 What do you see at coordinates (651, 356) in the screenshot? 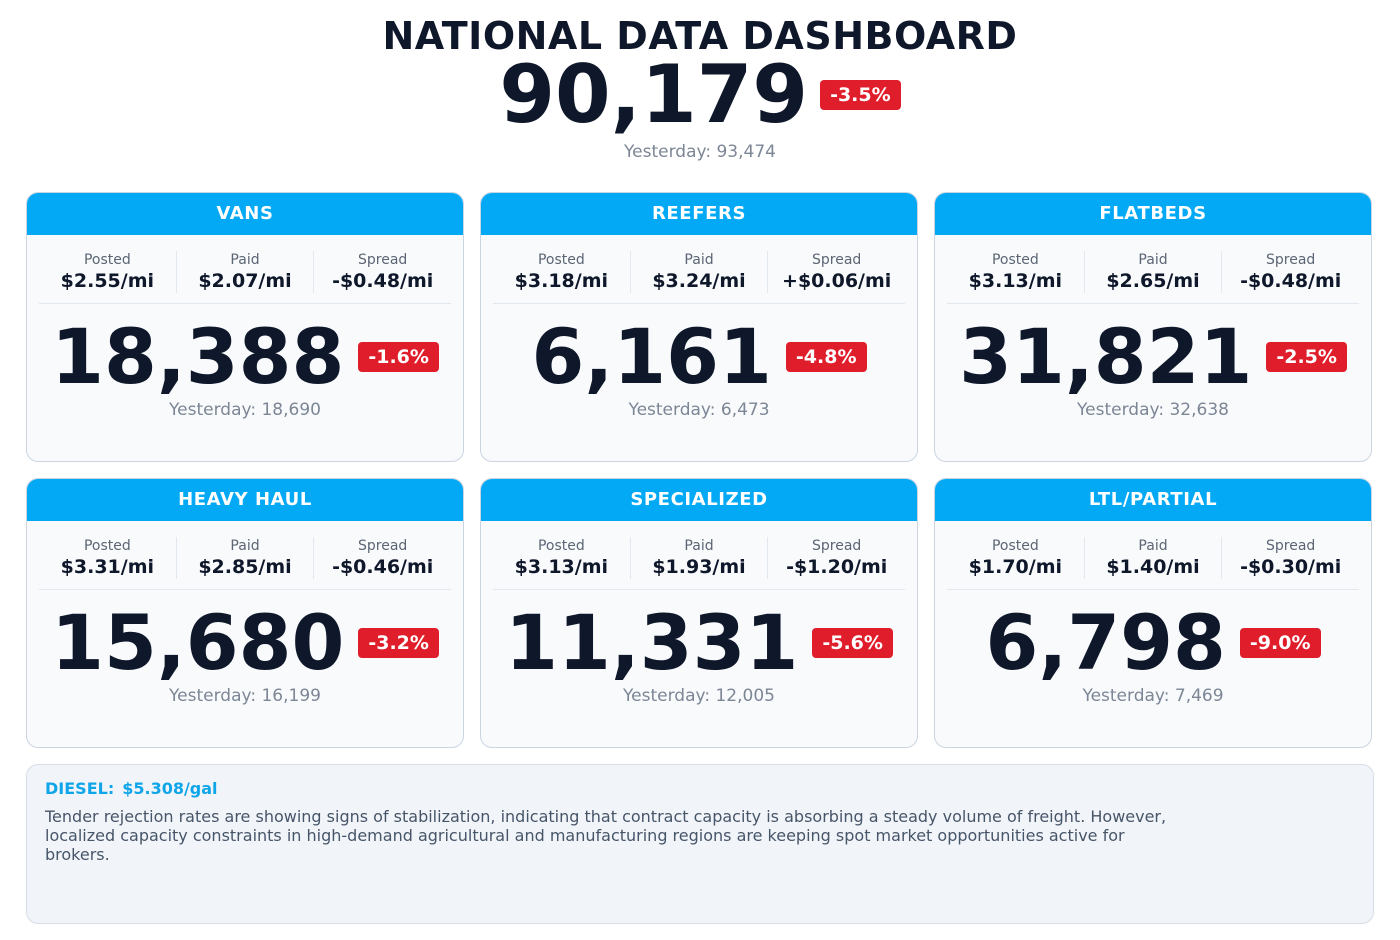
I see `load-count: 6,161` at bounding box center [651, 356].